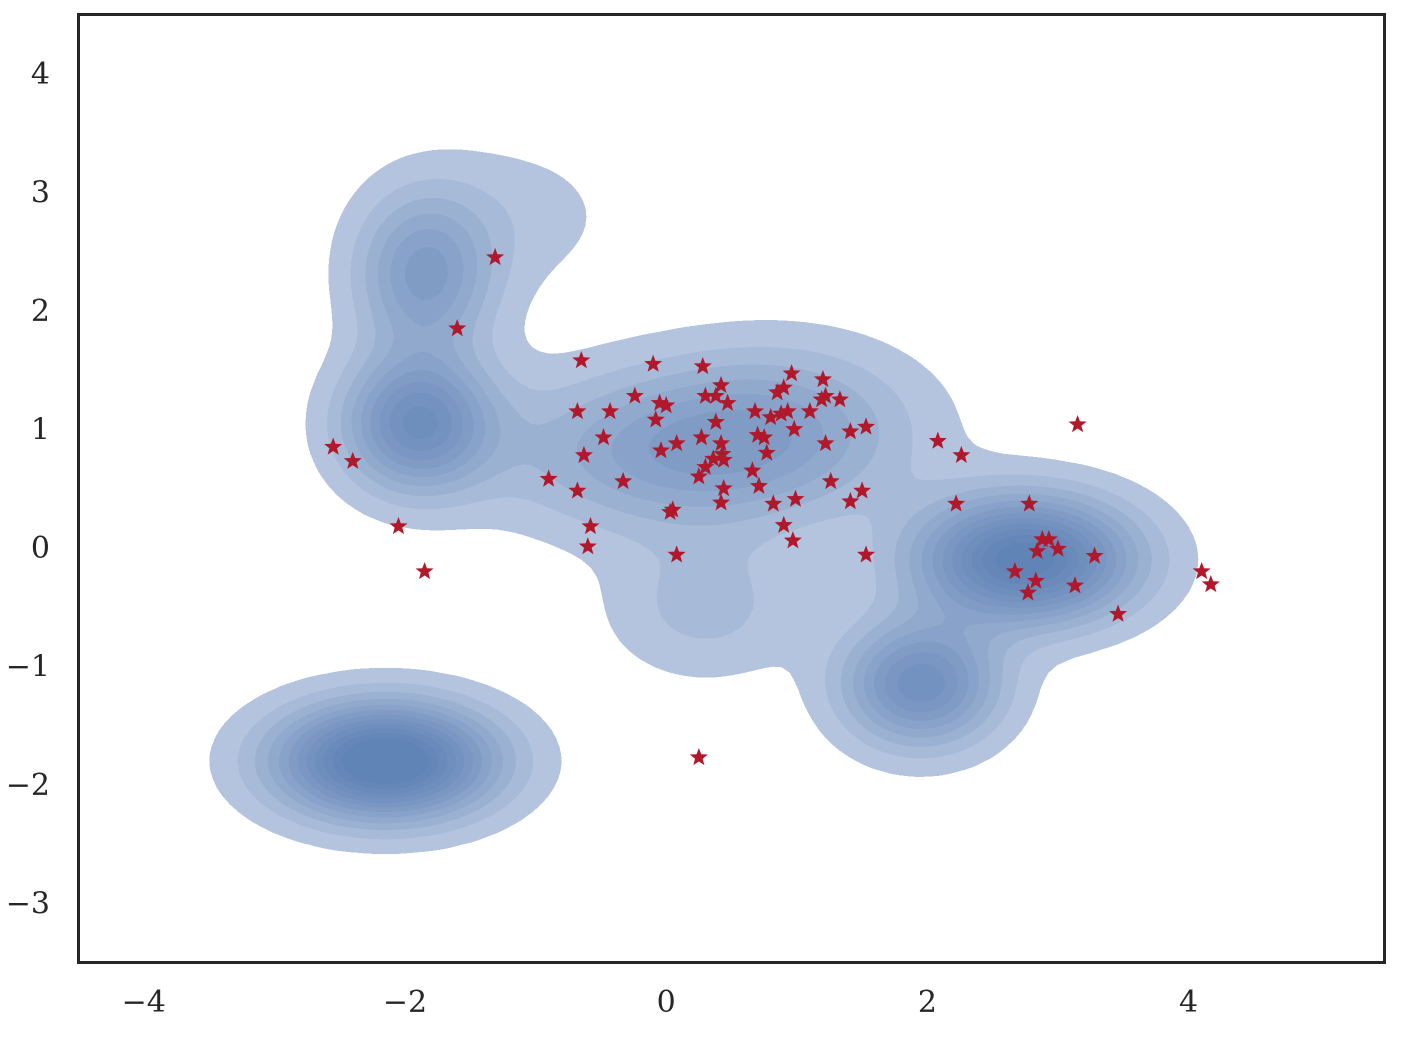  Describe the element at coordinates (28, 903) in the screenshot. I see `y-tick-label: −3` at that location.